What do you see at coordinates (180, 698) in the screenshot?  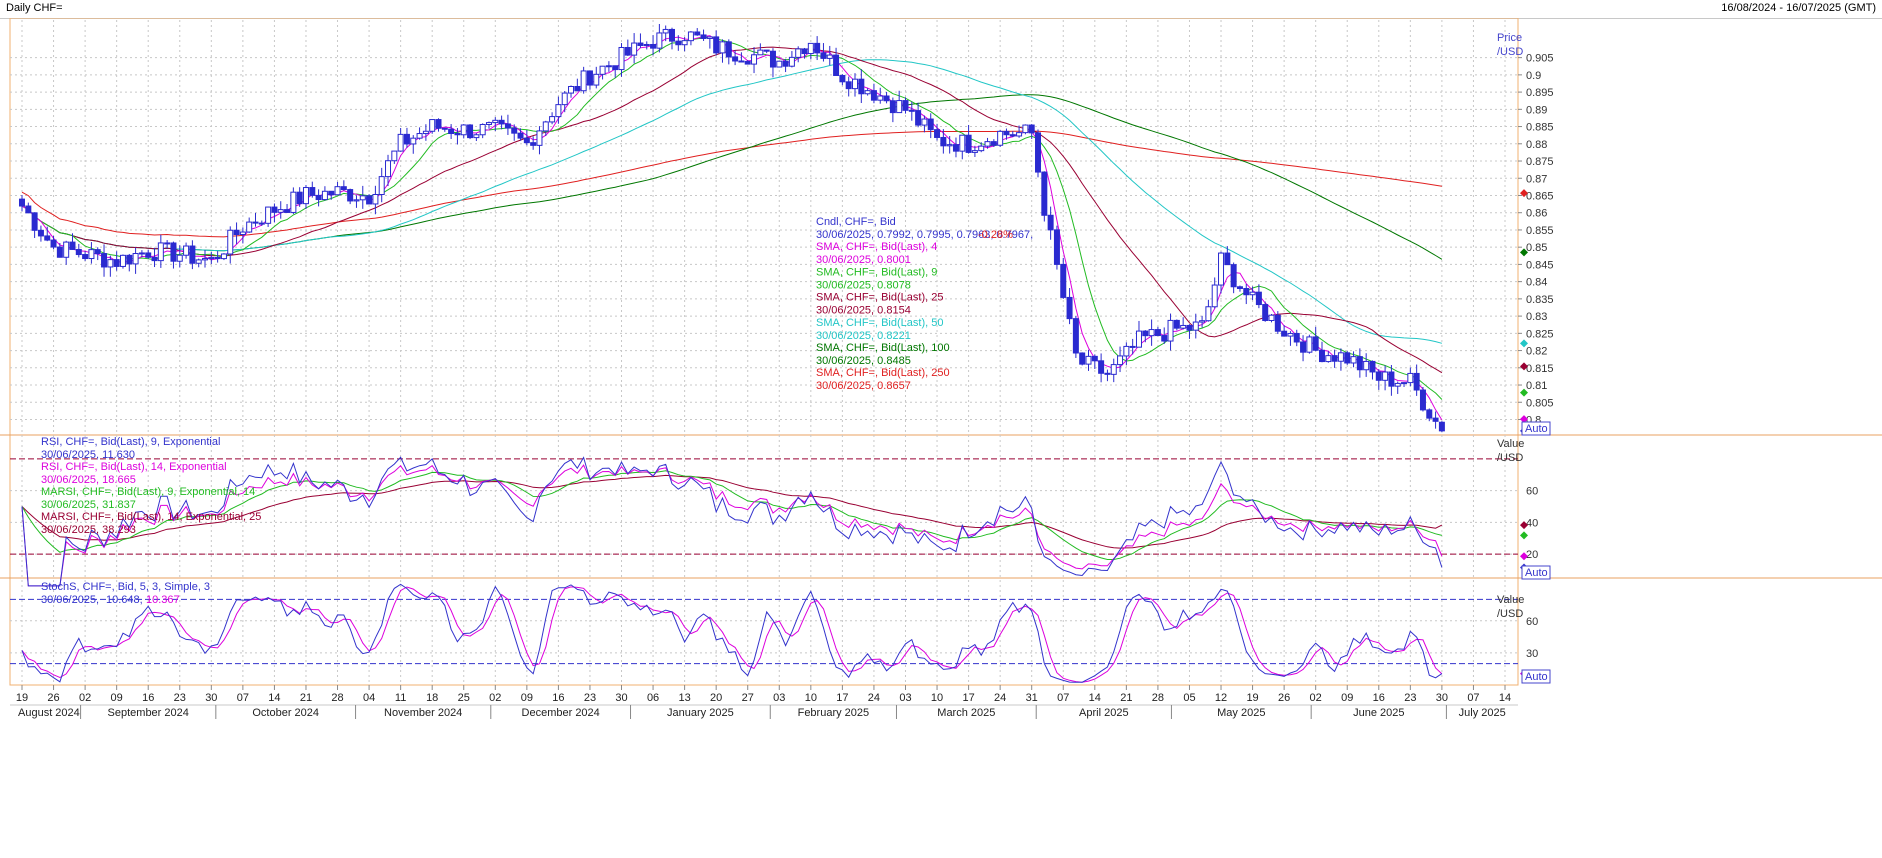 I see `x-tick-label: 23` at bounding box center [180, 698].